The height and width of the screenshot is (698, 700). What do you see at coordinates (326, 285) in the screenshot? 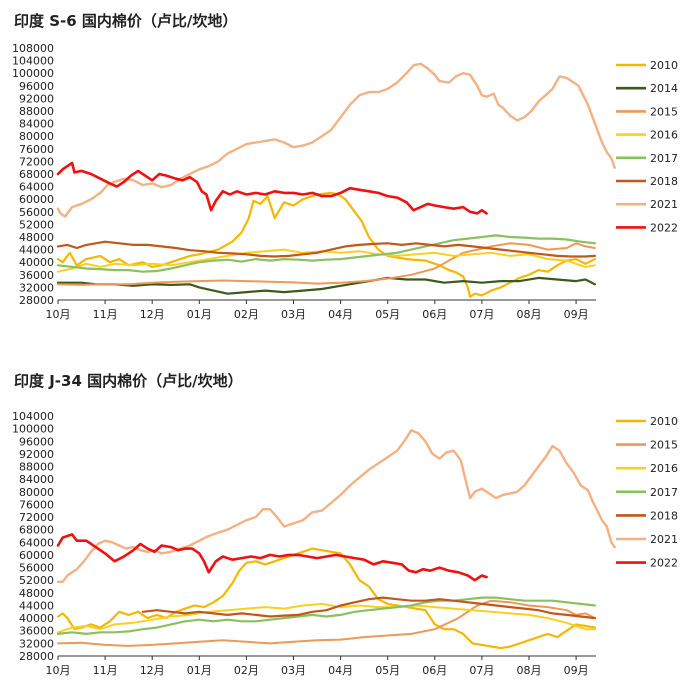
I see `series-line-2014` at bounding box center [326, 285].